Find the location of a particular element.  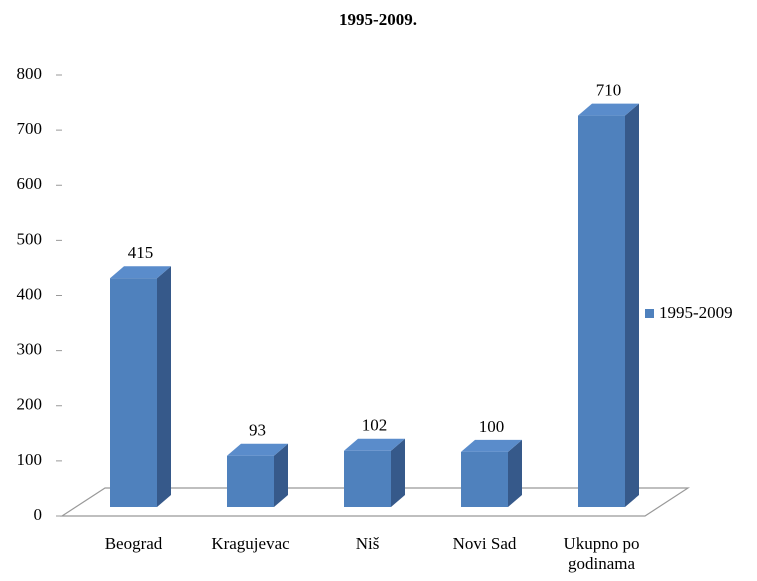

data-label: 102 is located at coordinates (375, 425).